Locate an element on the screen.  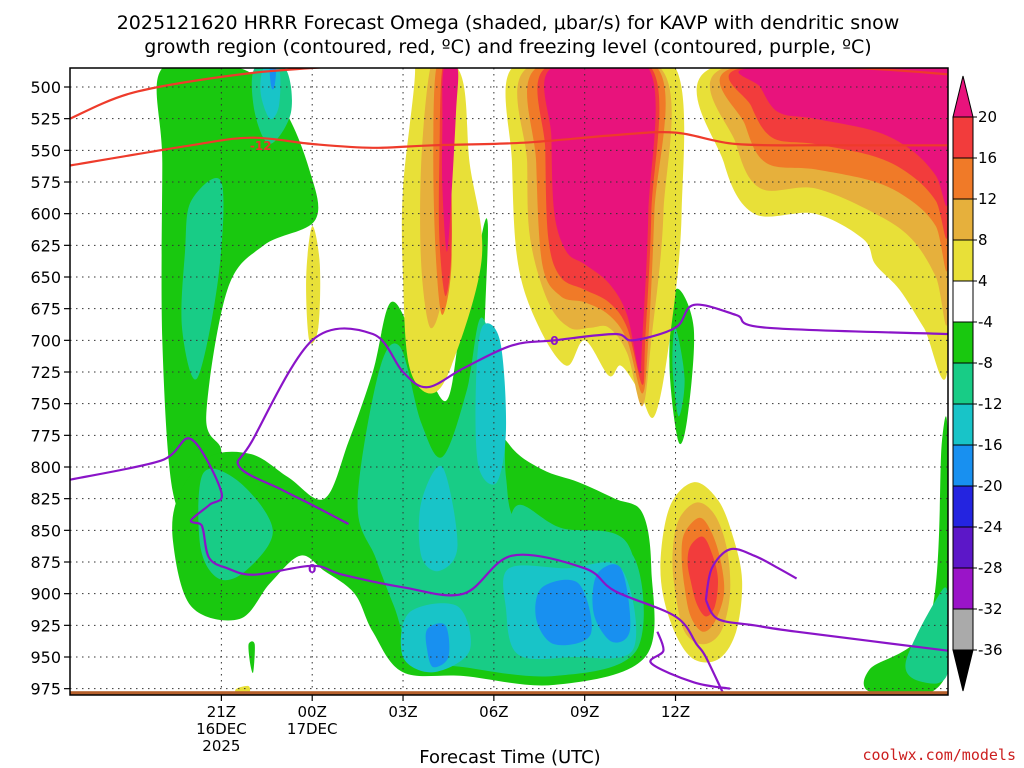
colorbar-label: -12 is located at coordinates (990, 404).